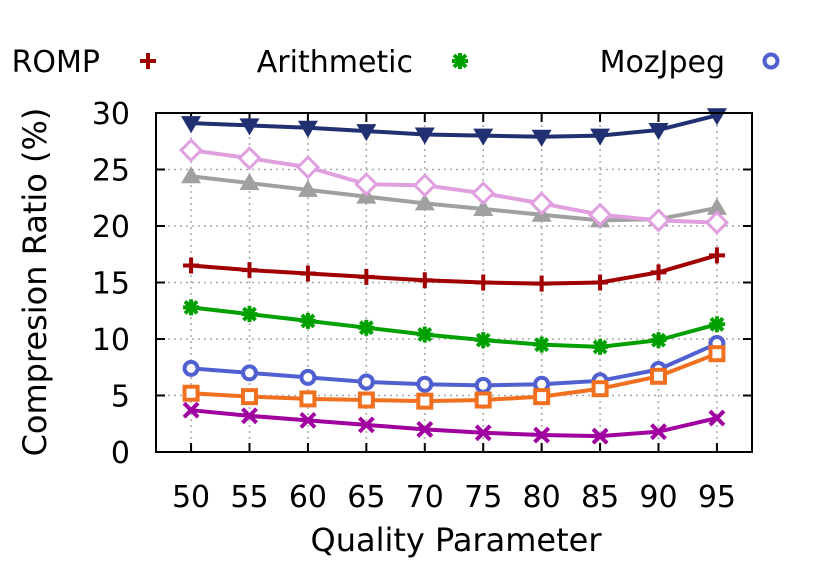  I want to click on x-tick-label: 85, so click(600, 497).